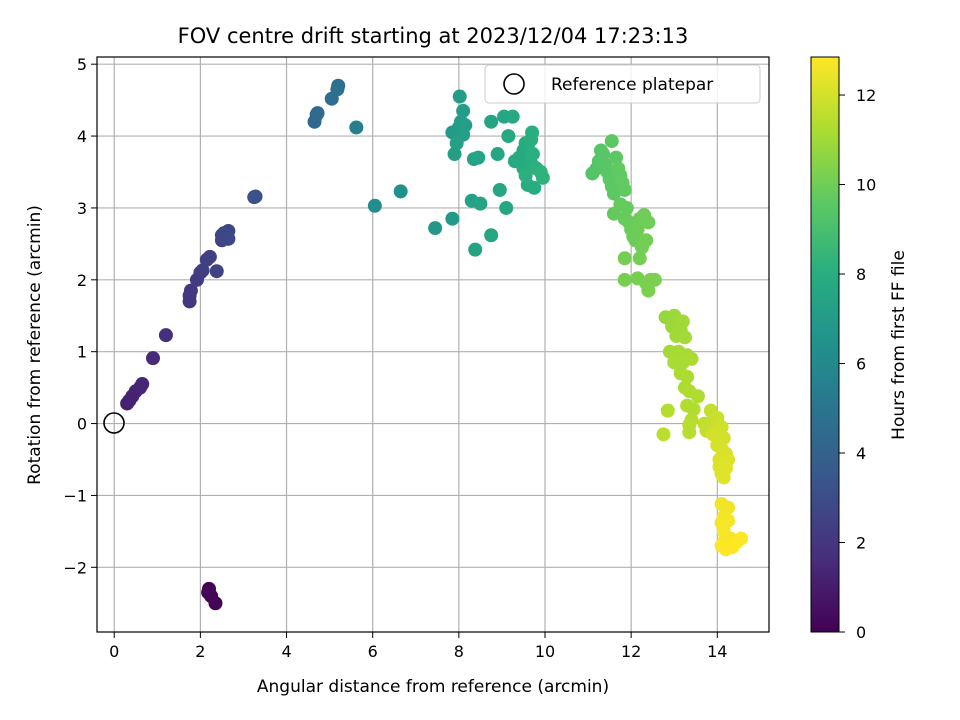  Describe the element at coordinates (717, 651) in the screenshot. I see `x-tick-label: 14` at that location.